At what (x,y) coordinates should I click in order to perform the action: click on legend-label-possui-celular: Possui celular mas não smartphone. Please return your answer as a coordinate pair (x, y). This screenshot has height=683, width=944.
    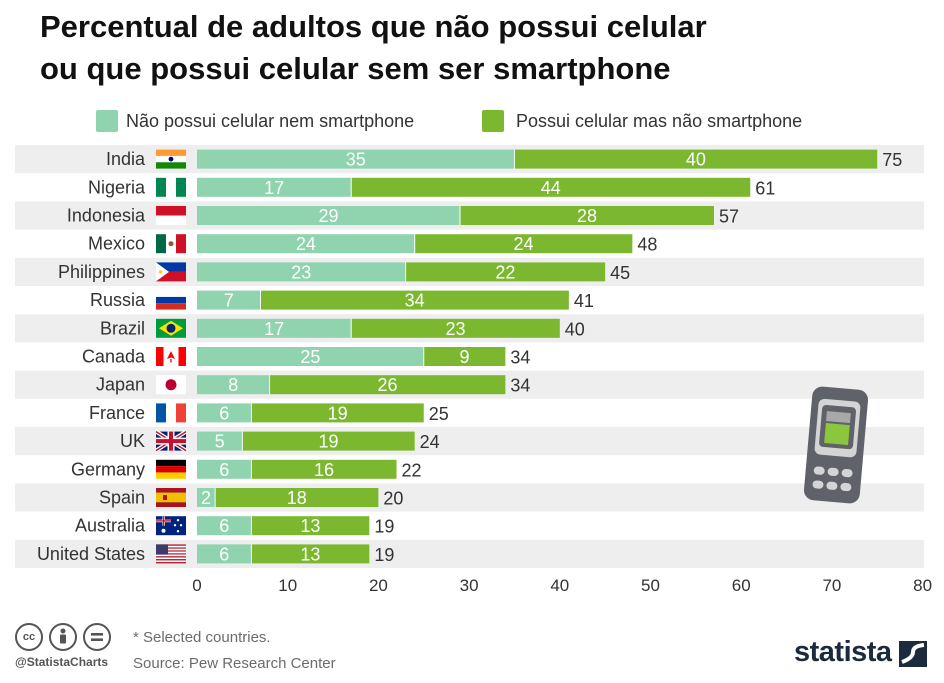
    Looking at the image, I should click on (659, 121).